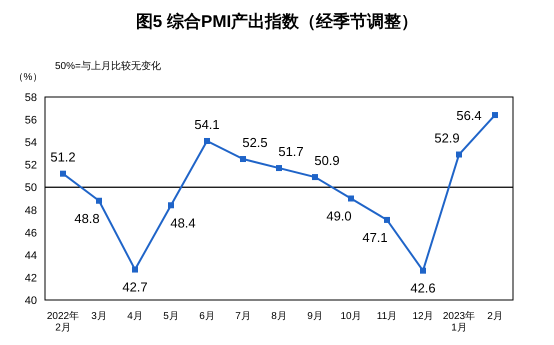 Image resolution: width=554 pixels, height=345 pixels. I want to click on data-label: 49.0, so click(339, 216).